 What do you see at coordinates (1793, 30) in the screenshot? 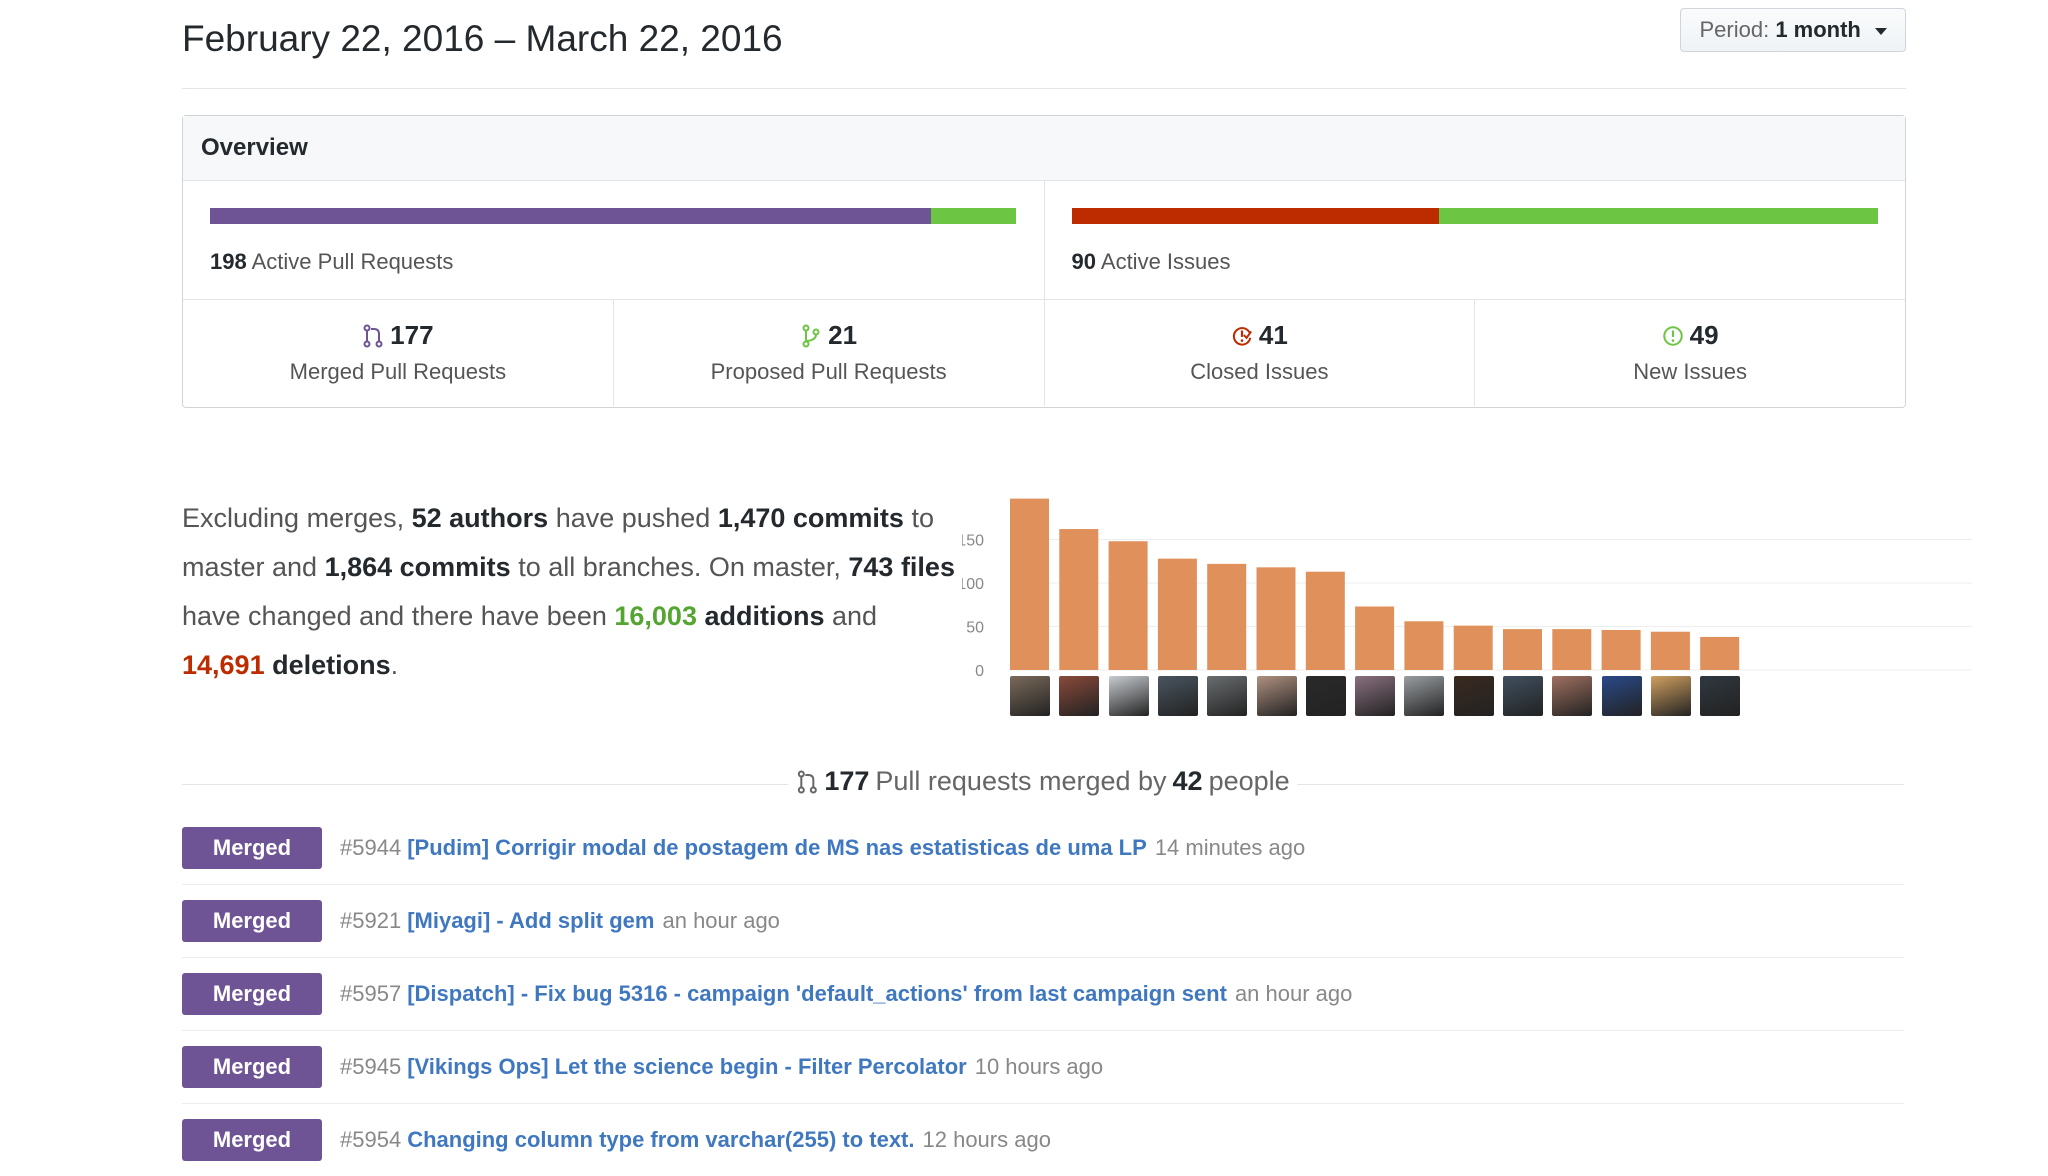
I see `period-dropdown: Period: 1 month` at bounding box center [1793, 30].